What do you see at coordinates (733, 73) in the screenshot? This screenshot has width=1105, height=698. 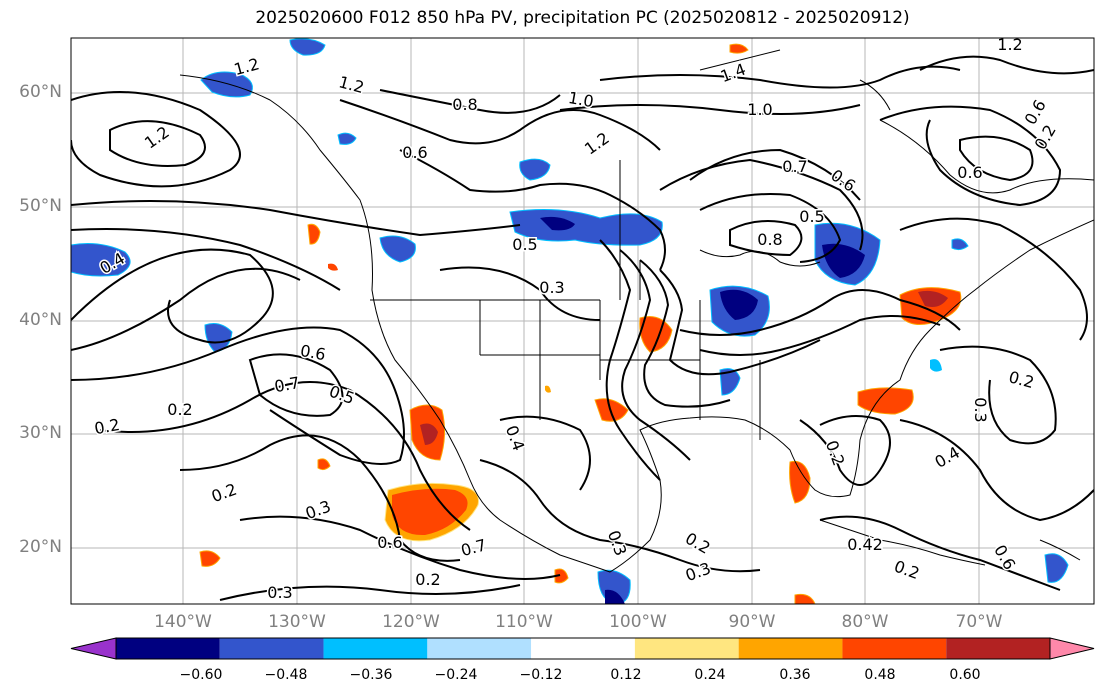 I see `contour-label: 1.4` at bounding box center [733, 73].